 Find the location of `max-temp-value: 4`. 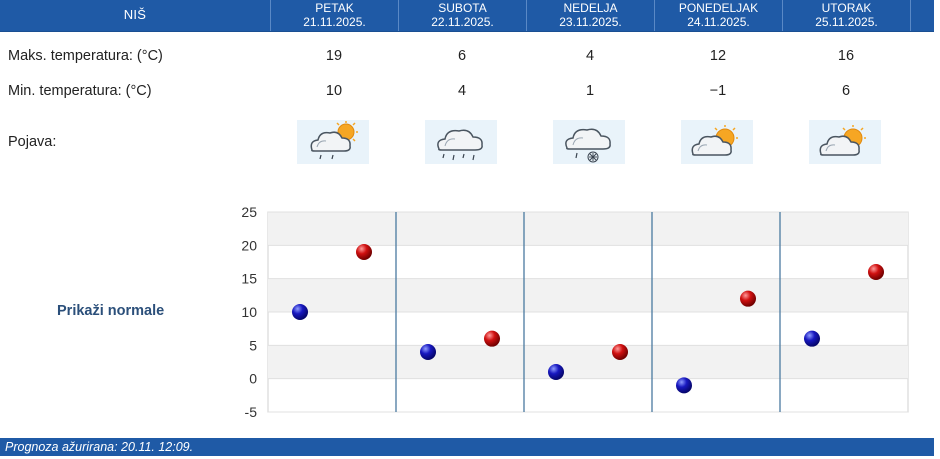

max-temp-value: 4 is located at coordinates (590, 56).